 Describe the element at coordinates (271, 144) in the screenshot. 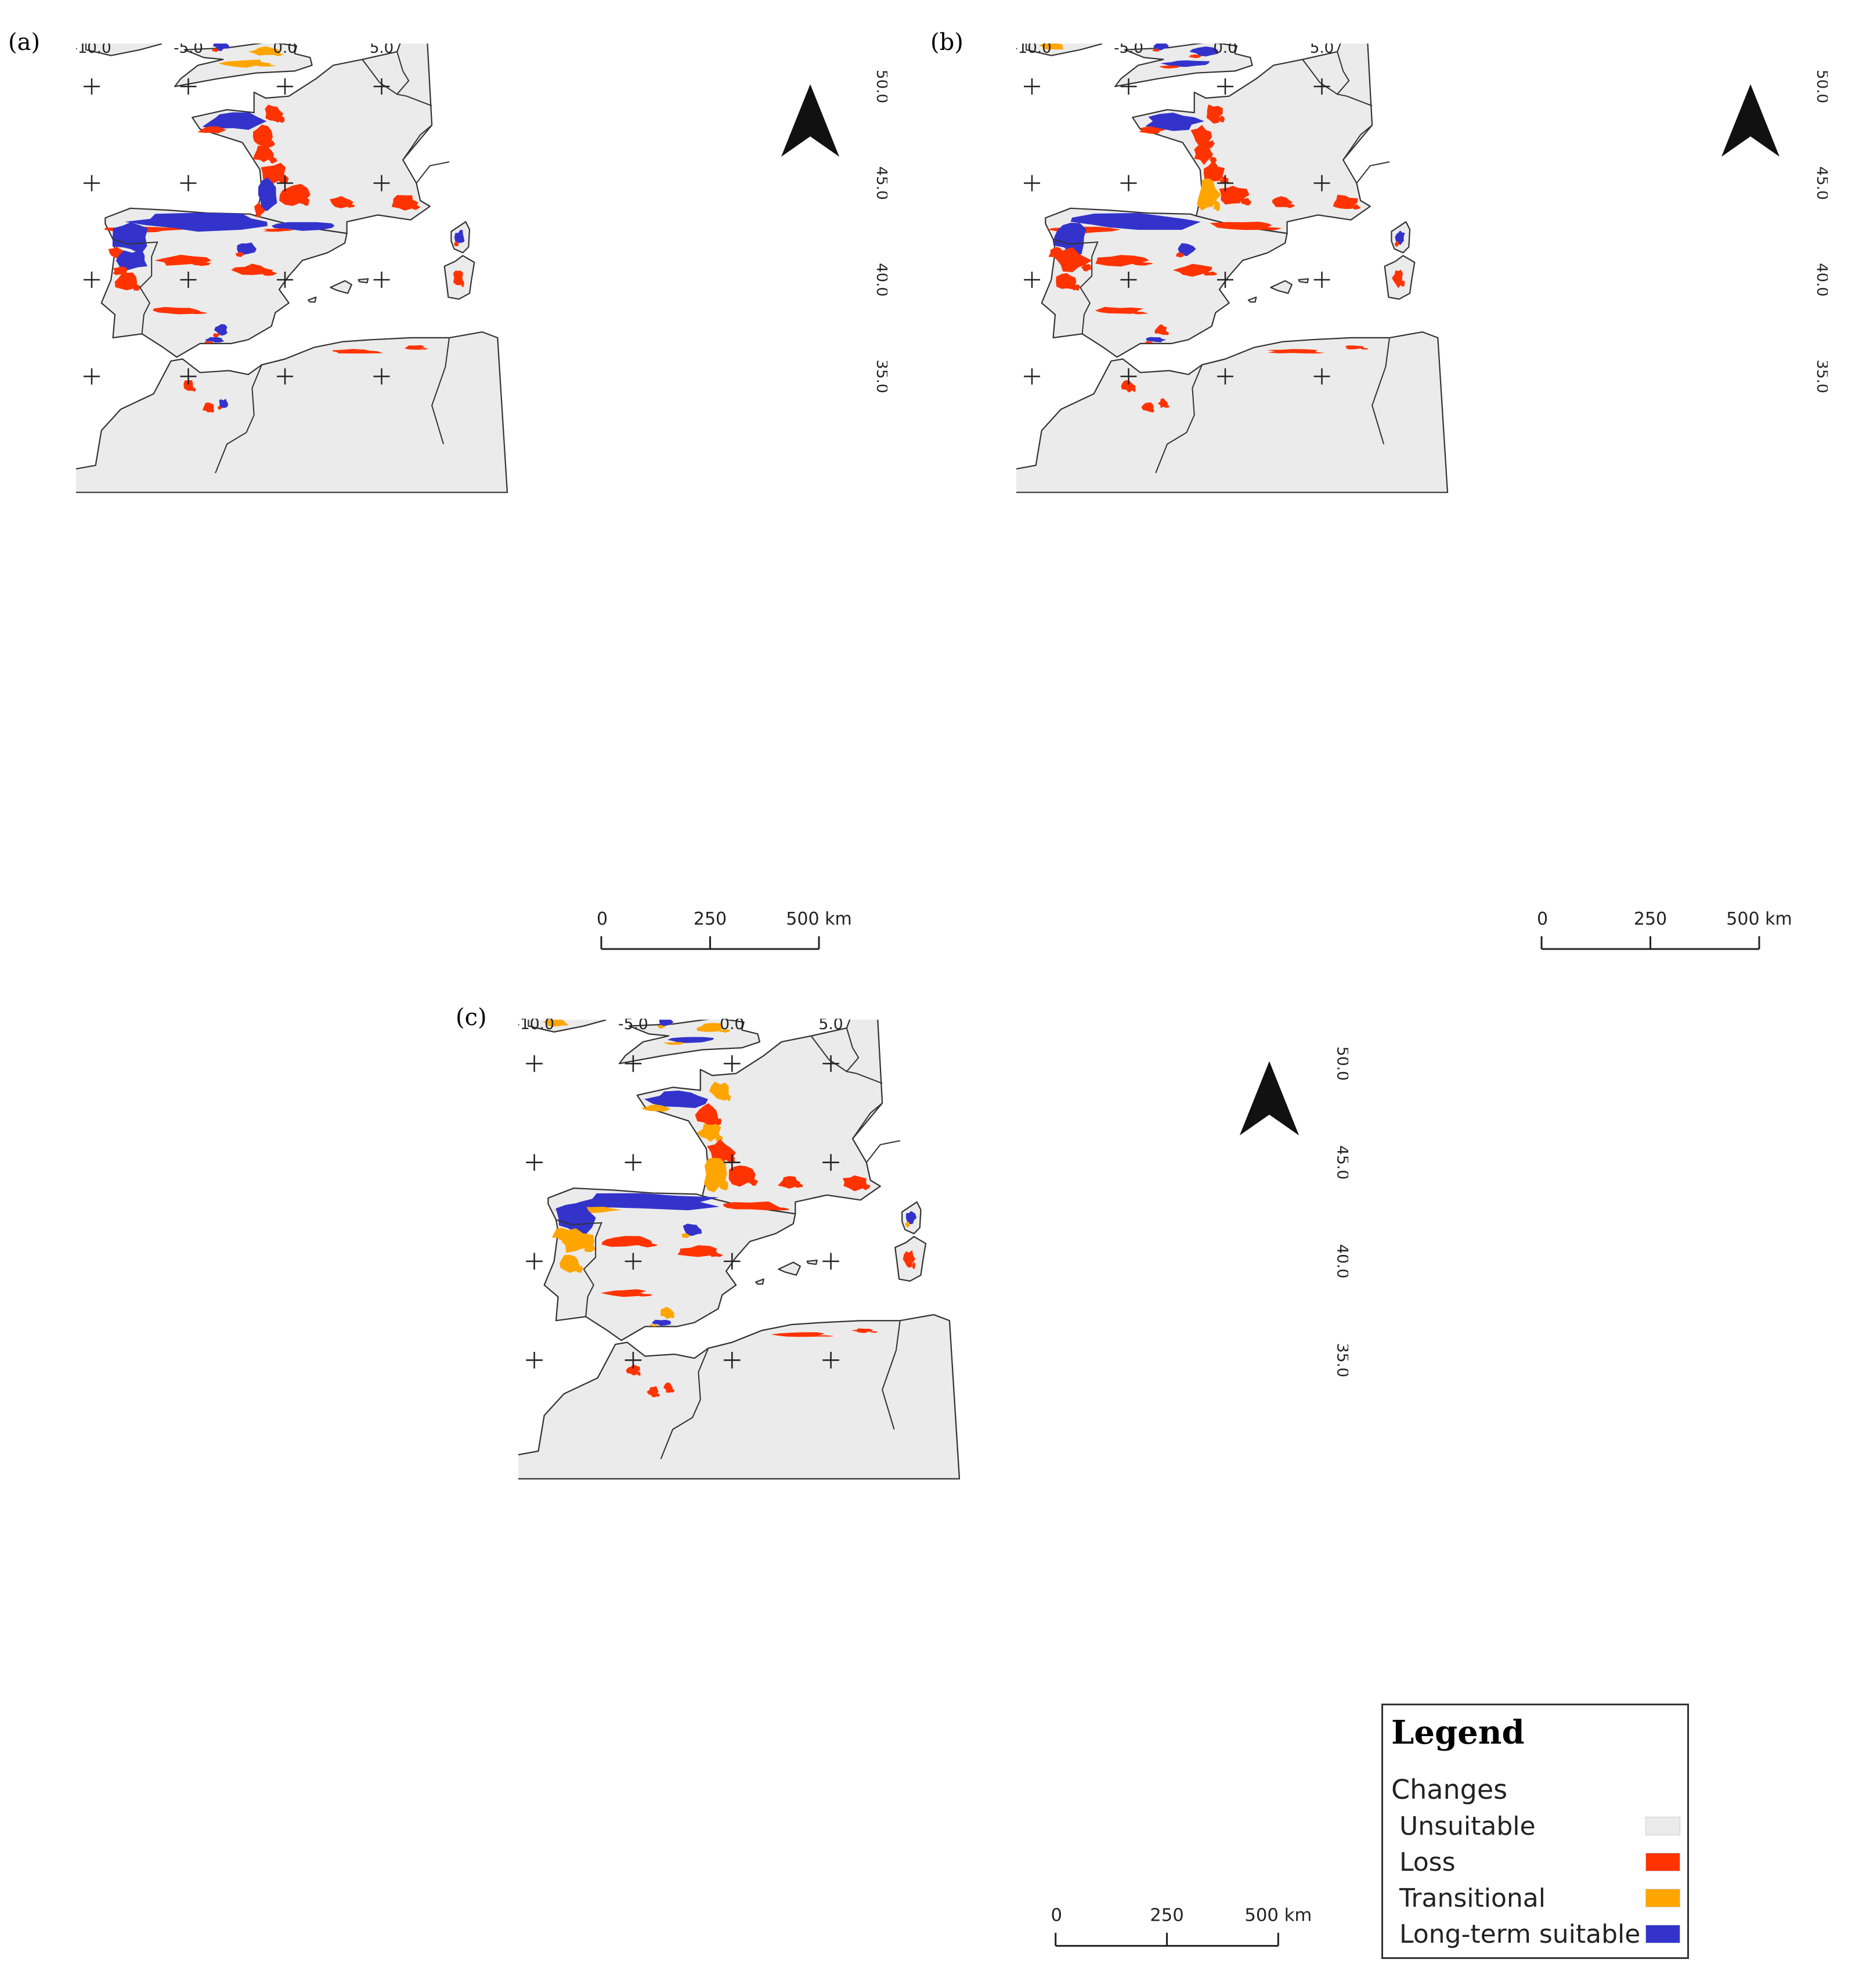

I see `patch-loire-west-spot` at that location.